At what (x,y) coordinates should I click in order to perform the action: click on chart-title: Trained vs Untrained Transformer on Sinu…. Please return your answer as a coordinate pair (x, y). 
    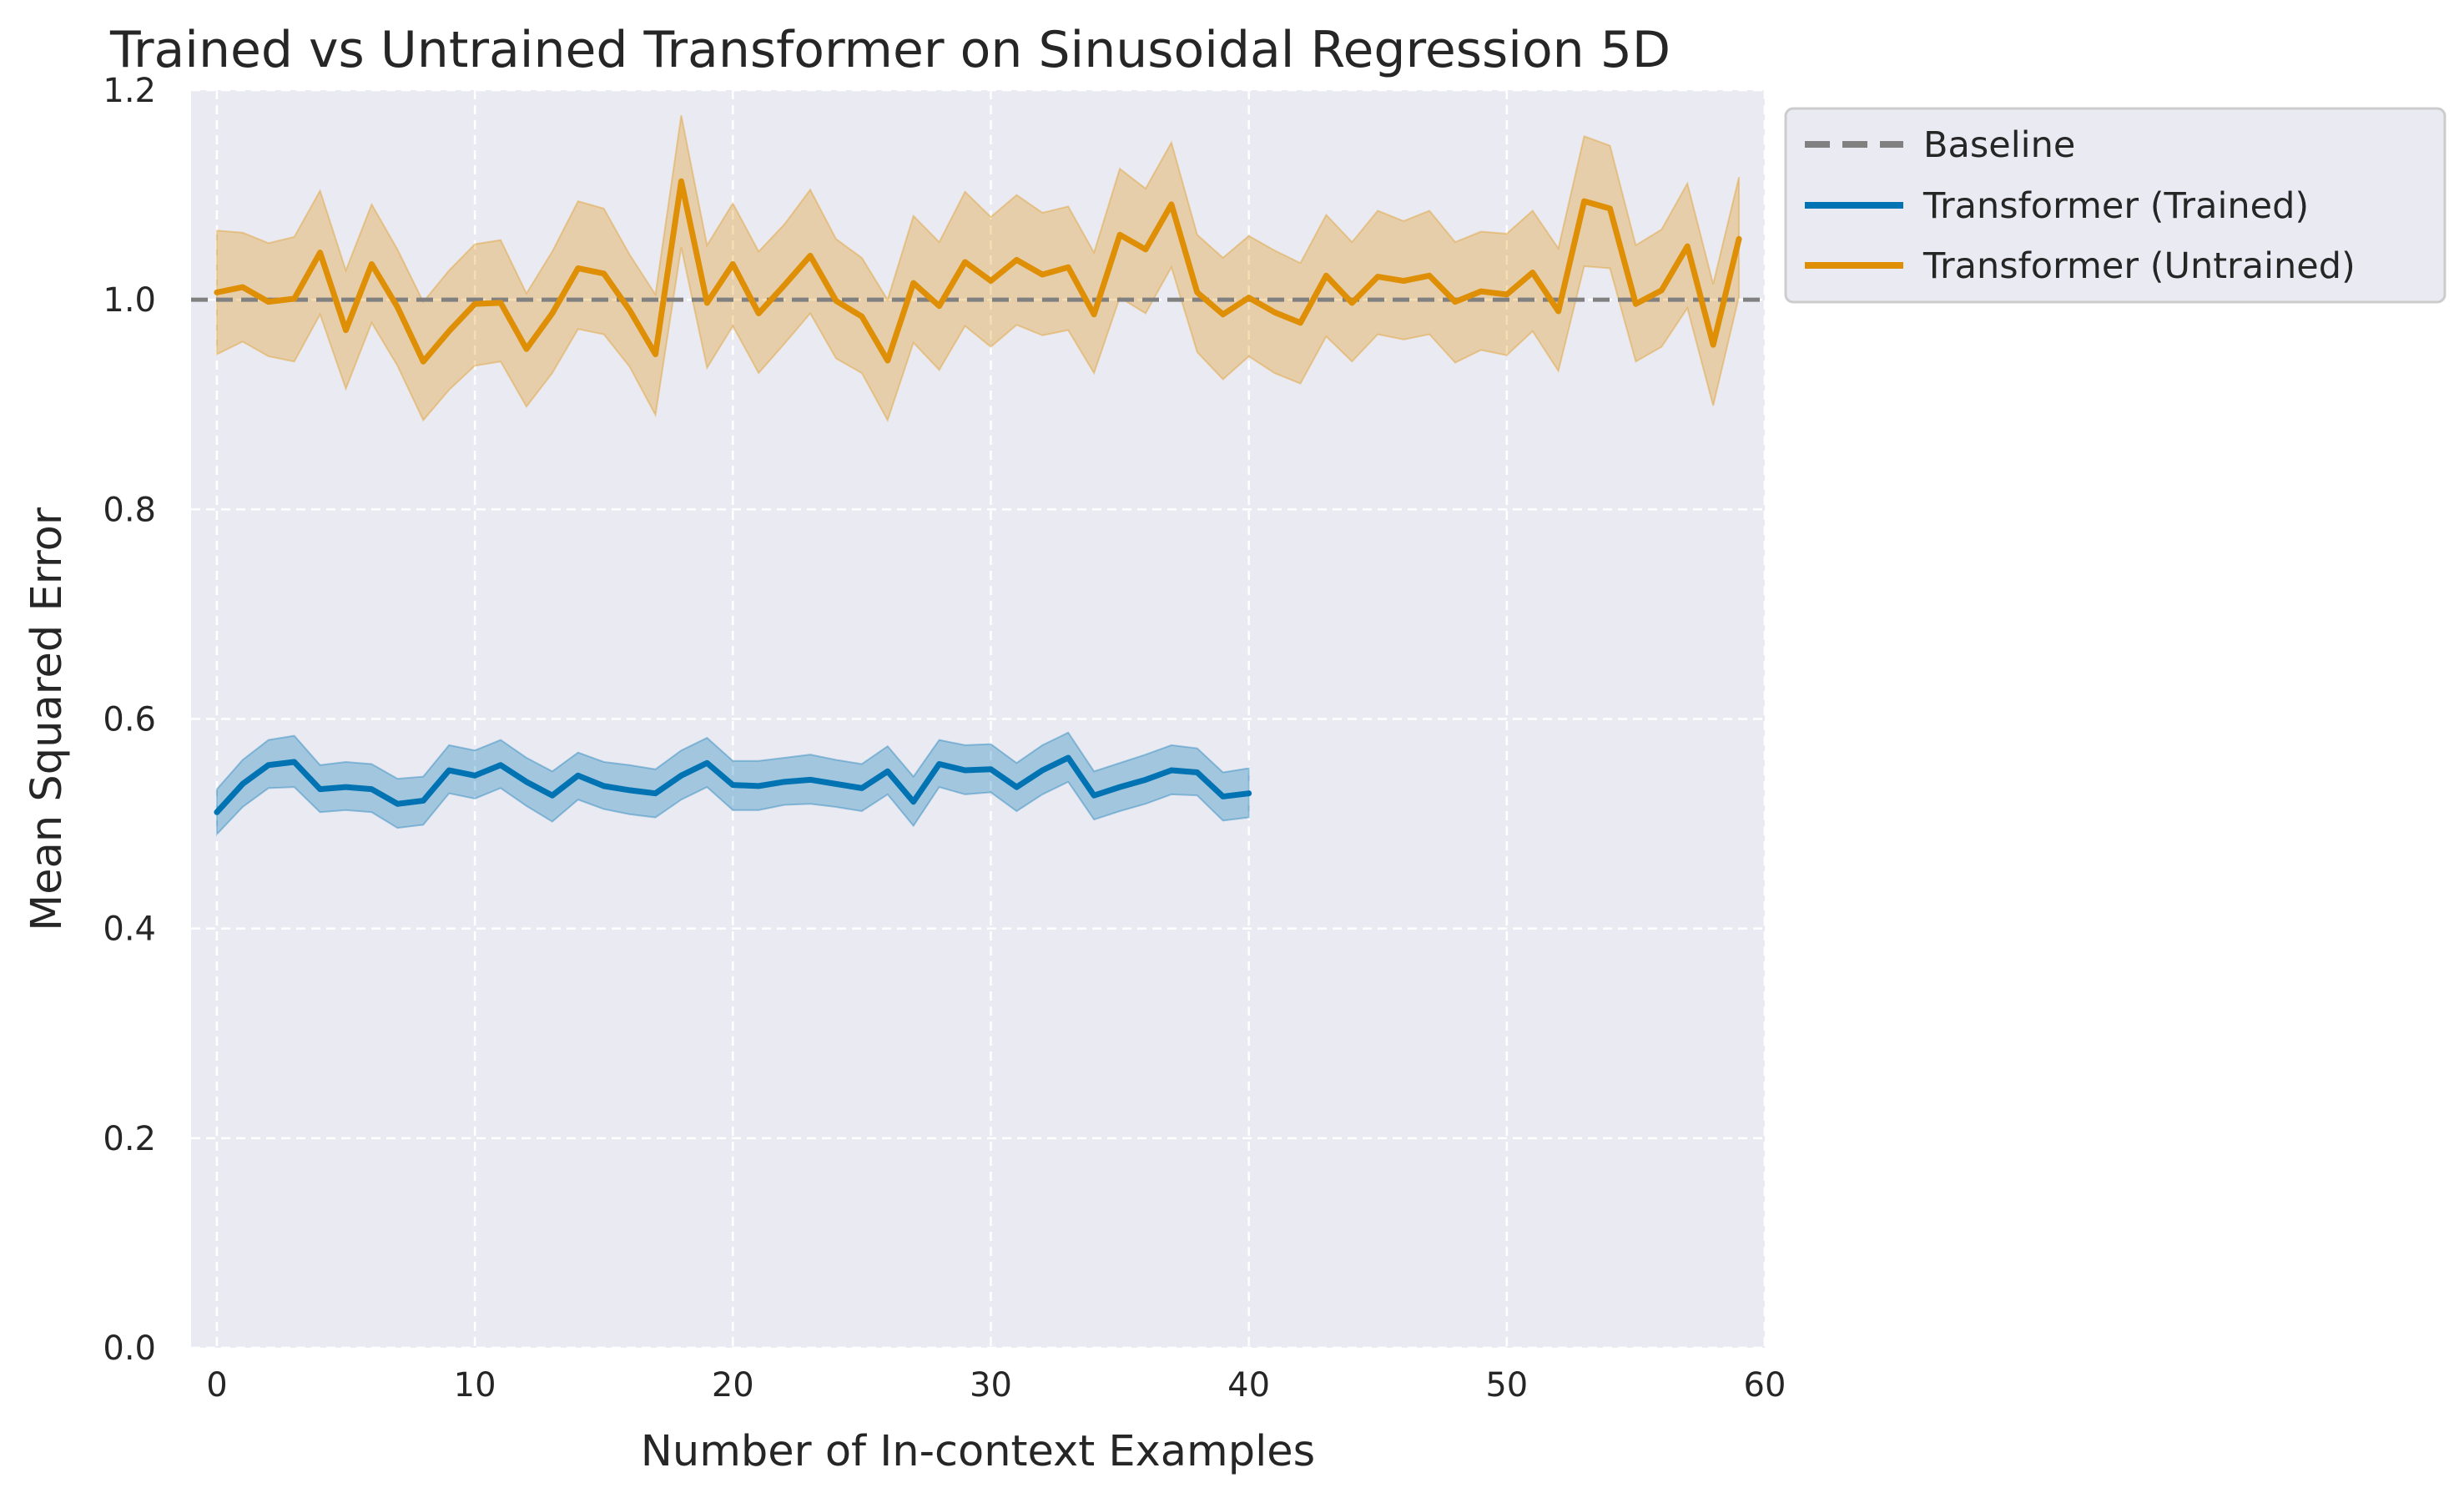
    Looking at the image, I should click on (889, 50).